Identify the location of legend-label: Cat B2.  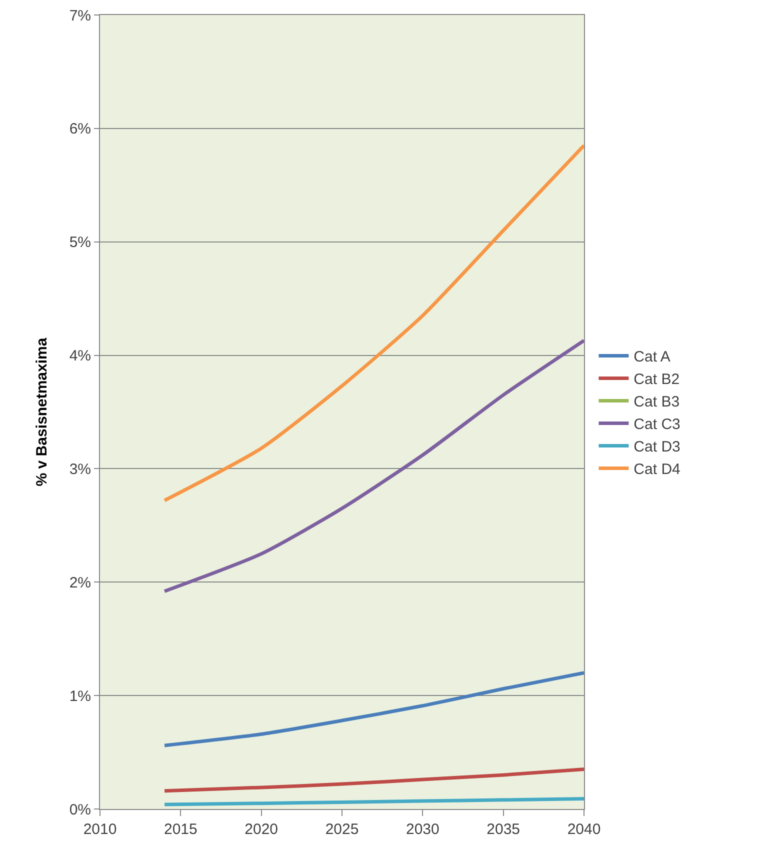
(657, 379).